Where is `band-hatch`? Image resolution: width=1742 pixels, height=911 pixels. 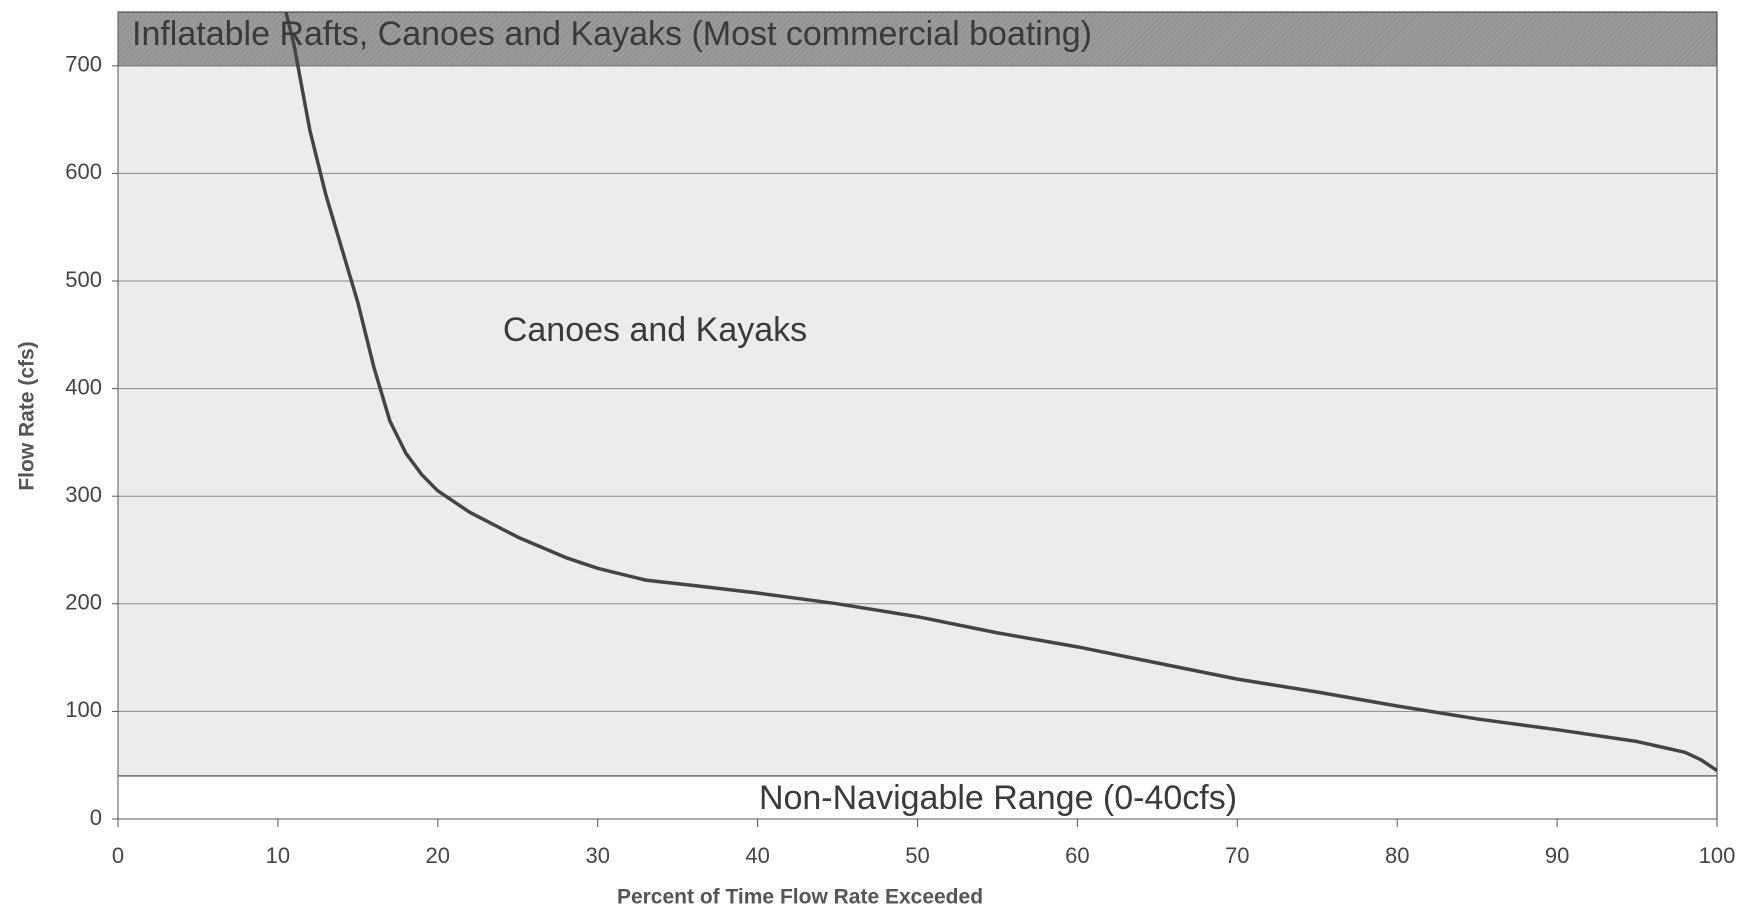 band-hatch is located at coordinates (917, 39).